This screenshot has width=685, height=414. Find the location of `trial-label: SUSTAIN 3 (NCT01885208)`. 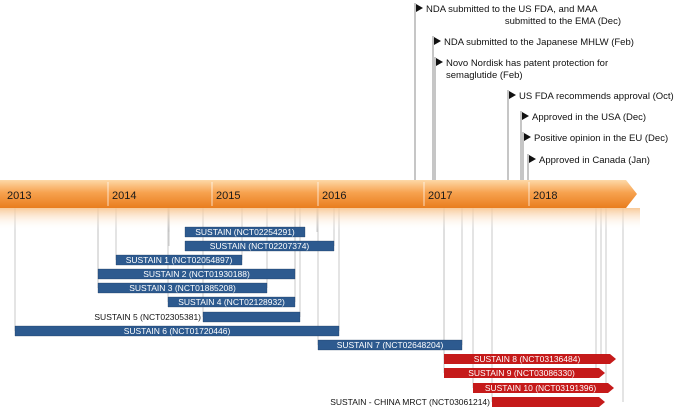

trial-label: SUSTAIN 3 (NCT01885208) is located at coordinates (182, 288).